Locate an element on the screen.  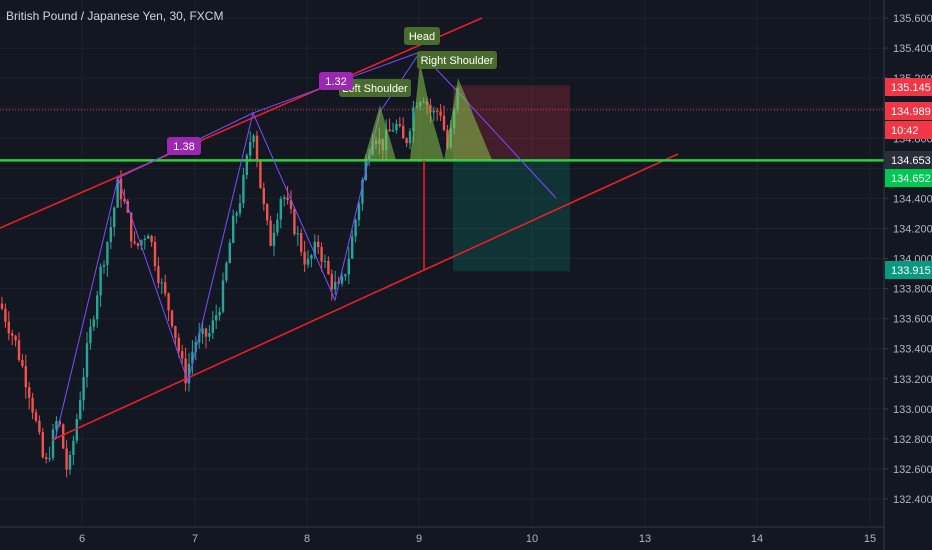
price-tag-label: 134.989 is located at coordinates (911, 112).